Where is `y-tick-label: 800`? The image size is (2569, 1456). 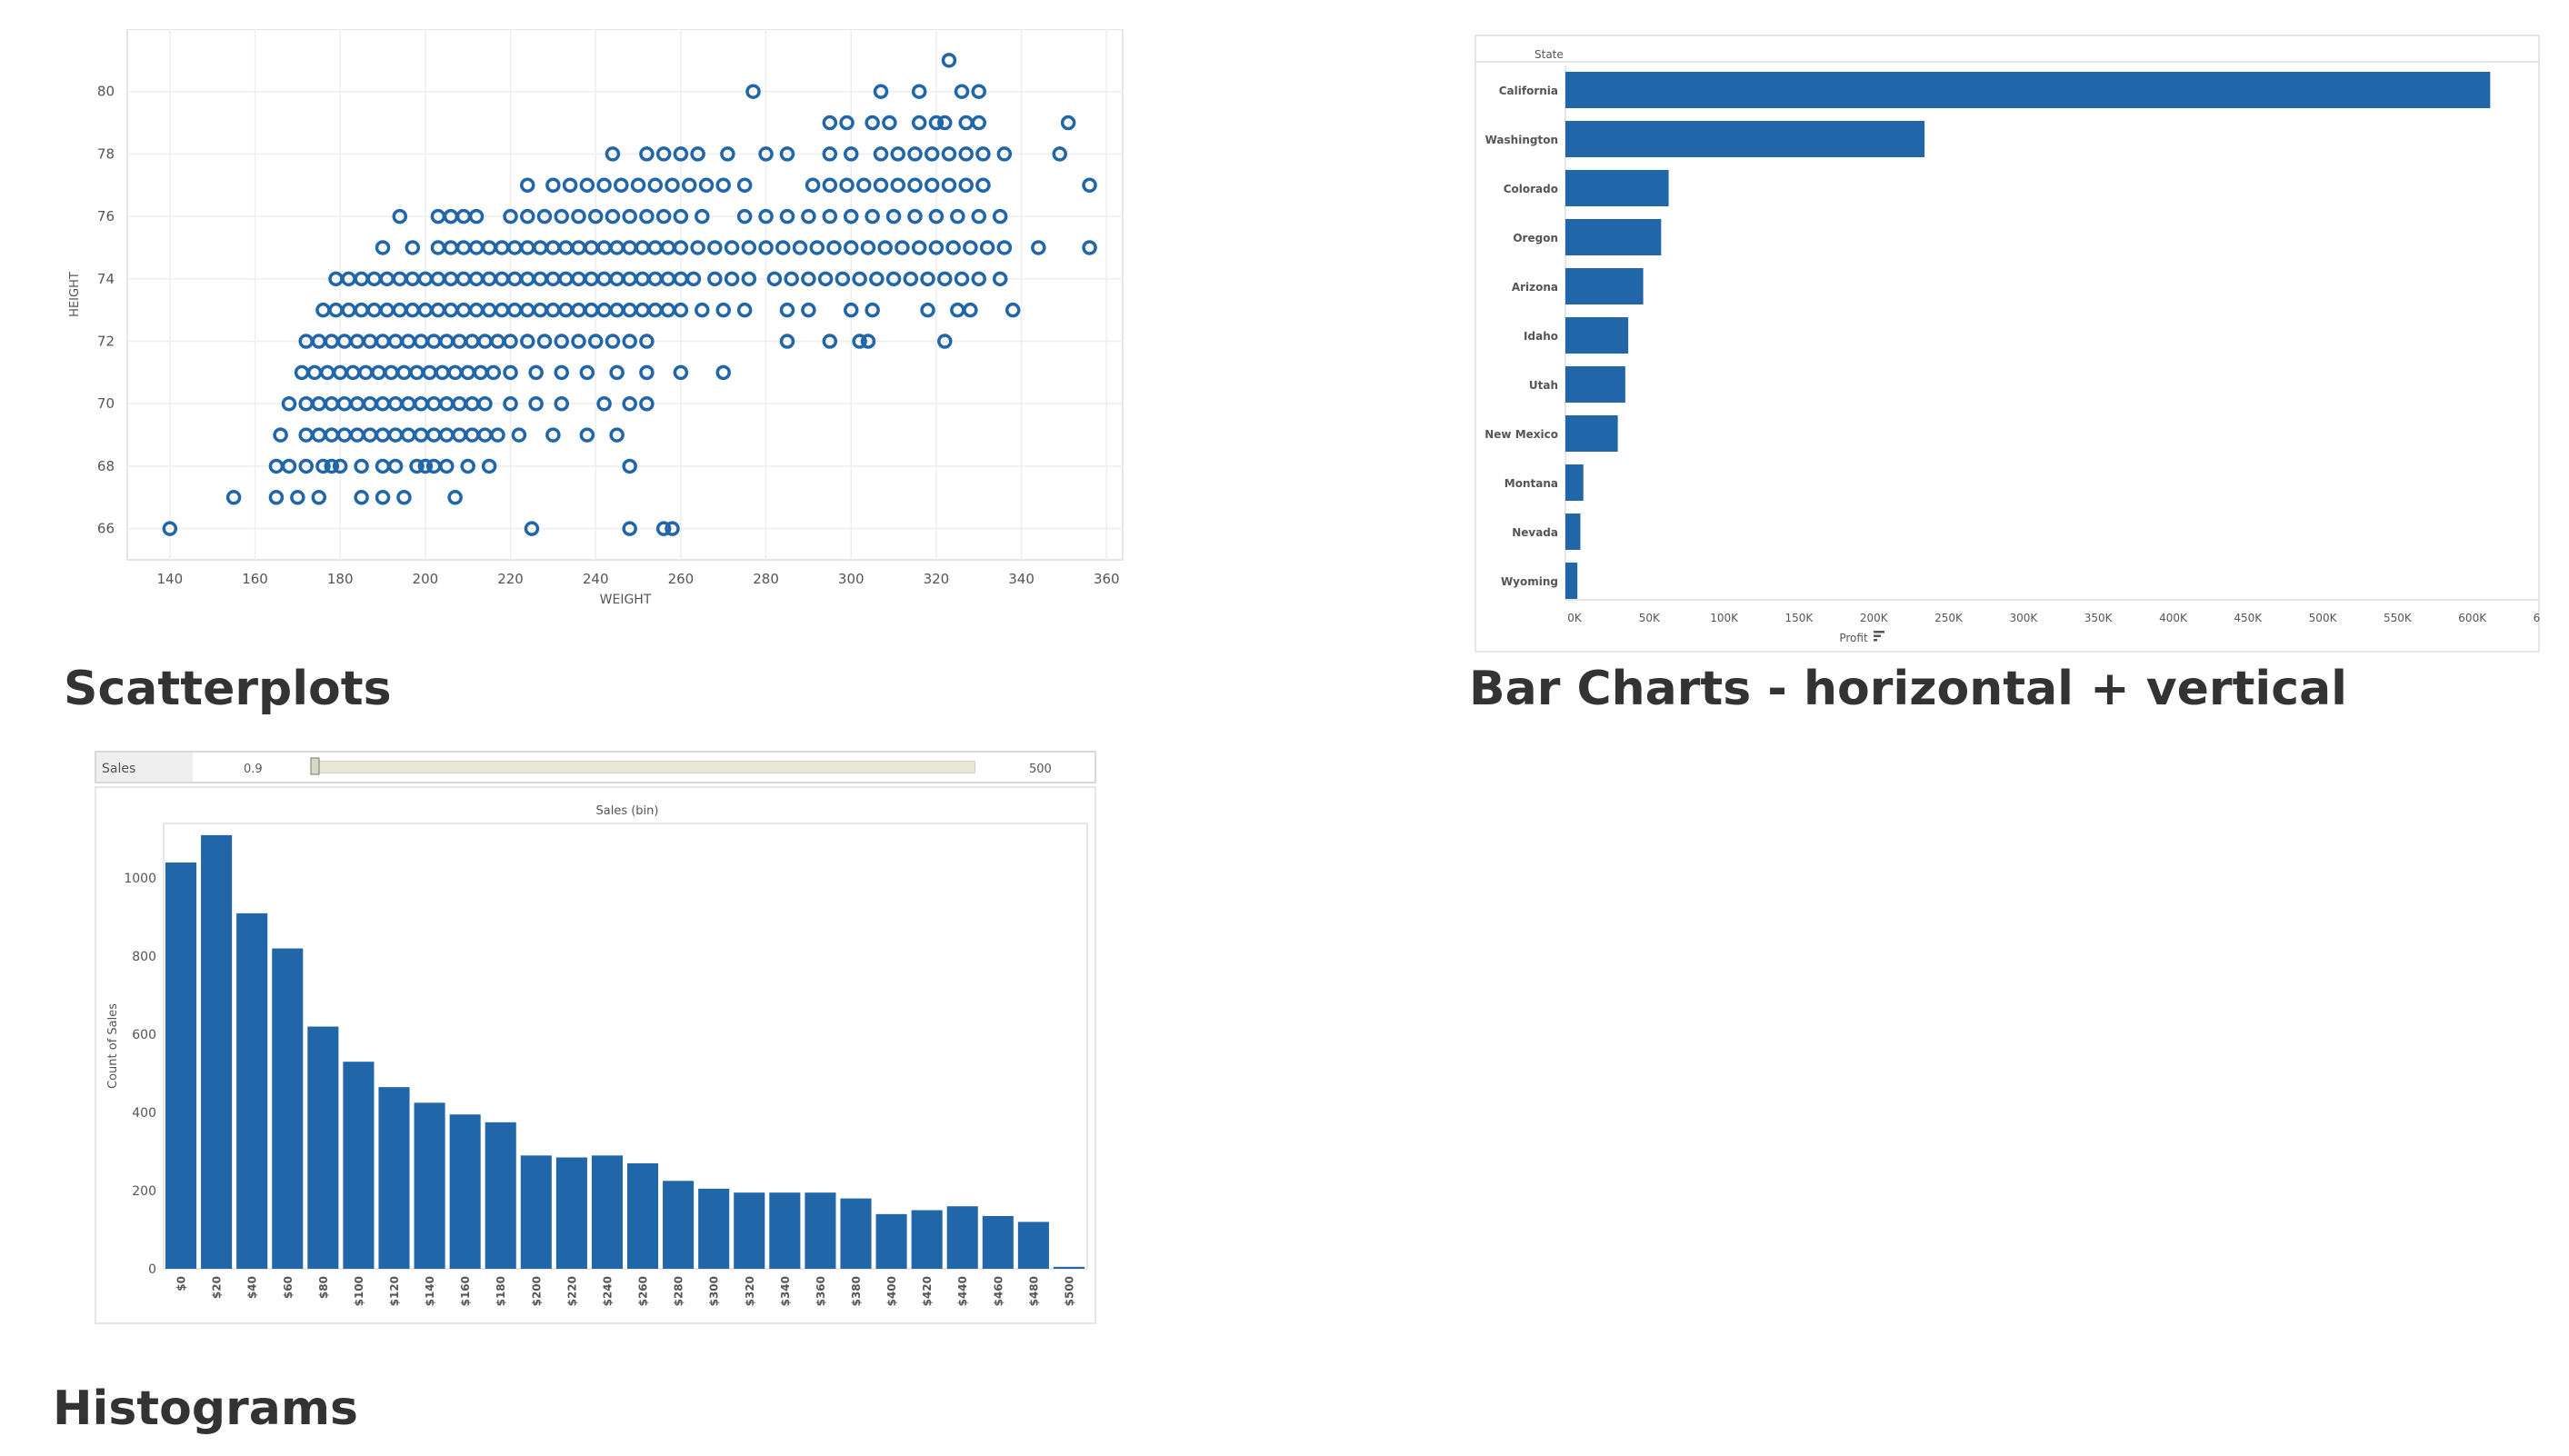
y-tick-label: 800 is located at coordinates (144, 957).